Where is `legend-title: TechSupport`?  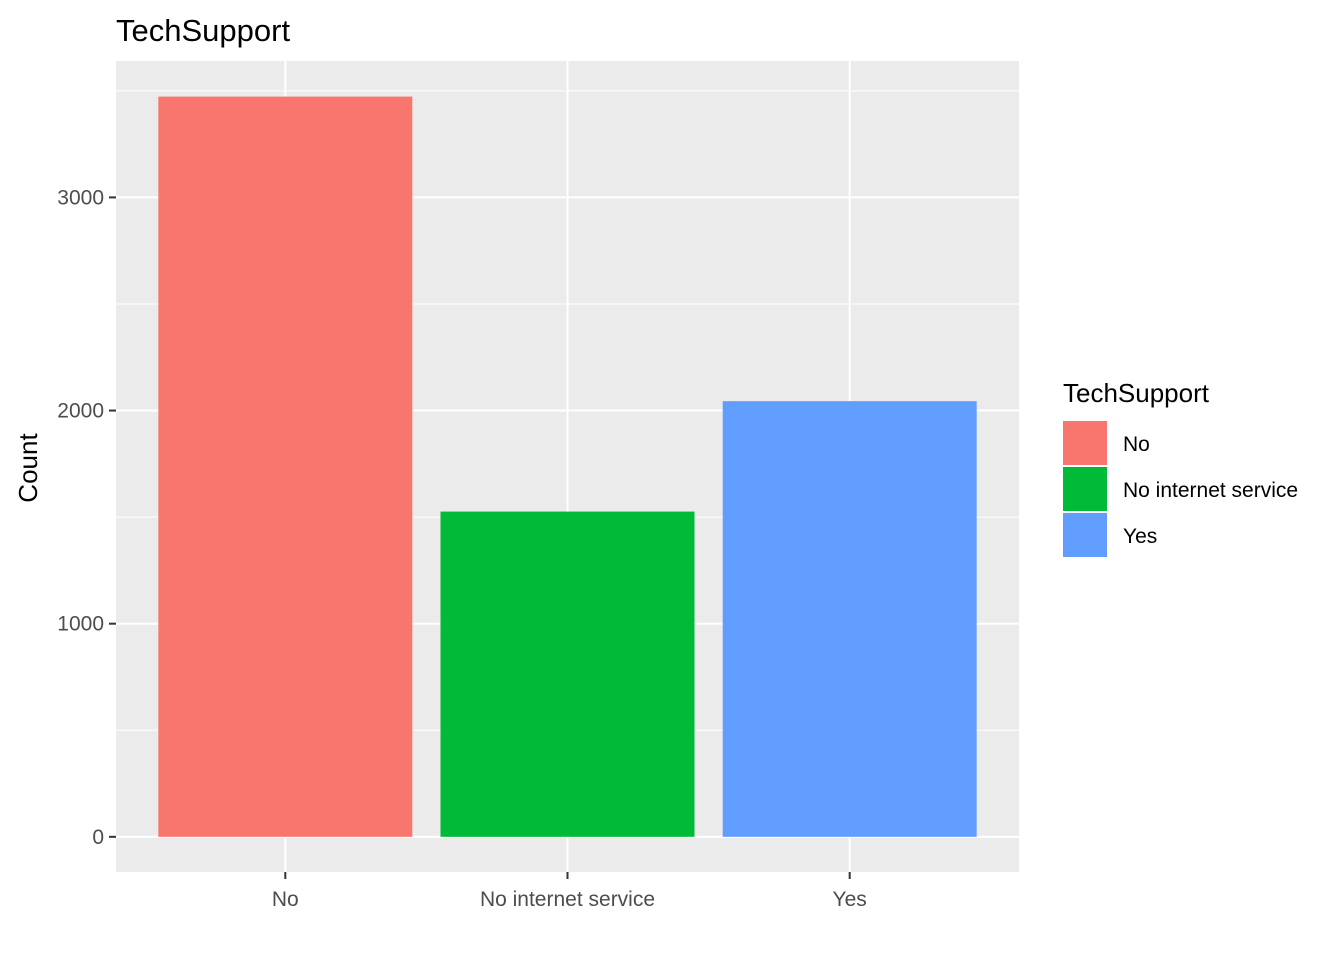 legend-title: TechSupport is located at coordinates (1136, 393).